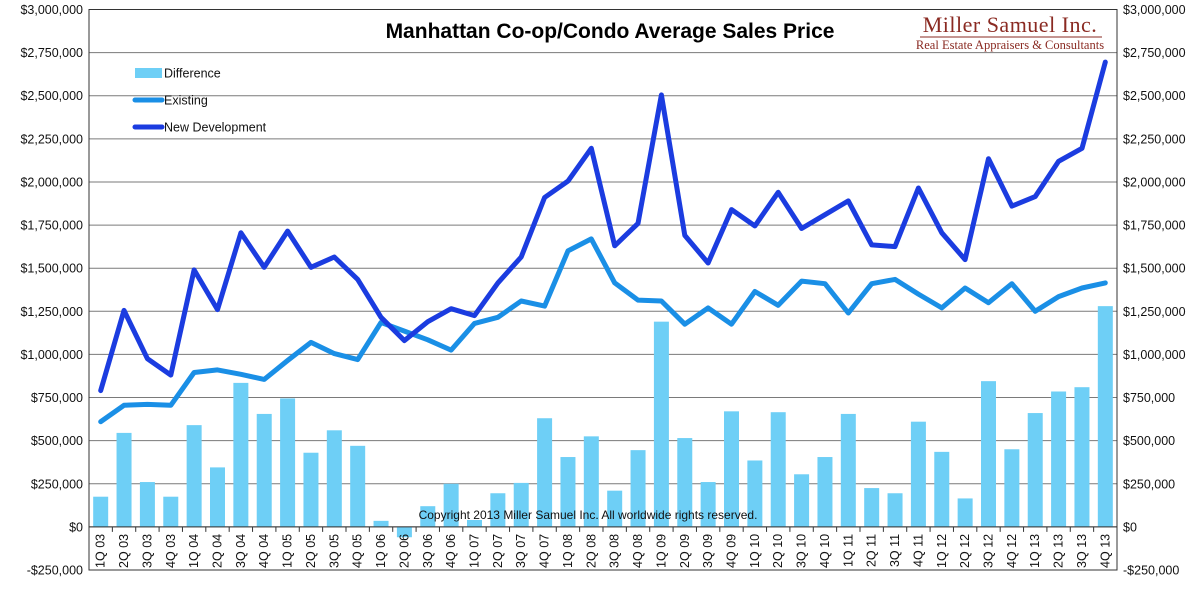  Describe the element at coordinates (51, 355) in the screenshot. I see `y-tick-label-left: $1,000,000` at that location.